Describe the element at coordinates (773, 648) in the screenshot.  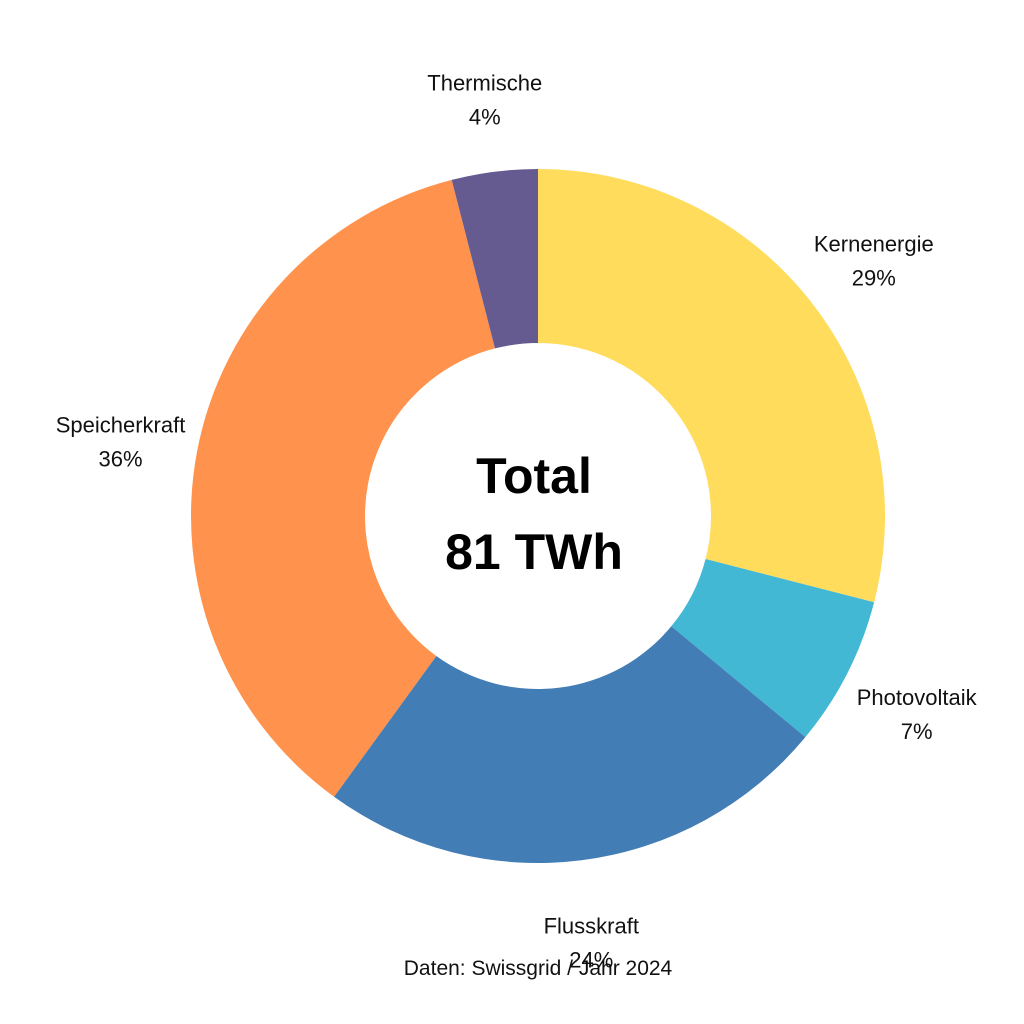
I see `slice-photovoltaik` at that location.